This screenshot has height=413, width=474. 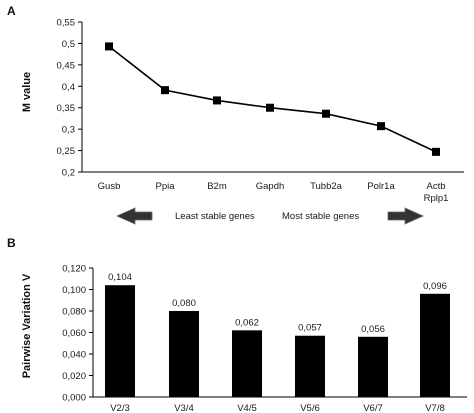 What do you see at coordinates (74, 376) in the screenshot?
I see `pairwise-variation-y-tick-label: 0,020` at bounding box center [74, 376].